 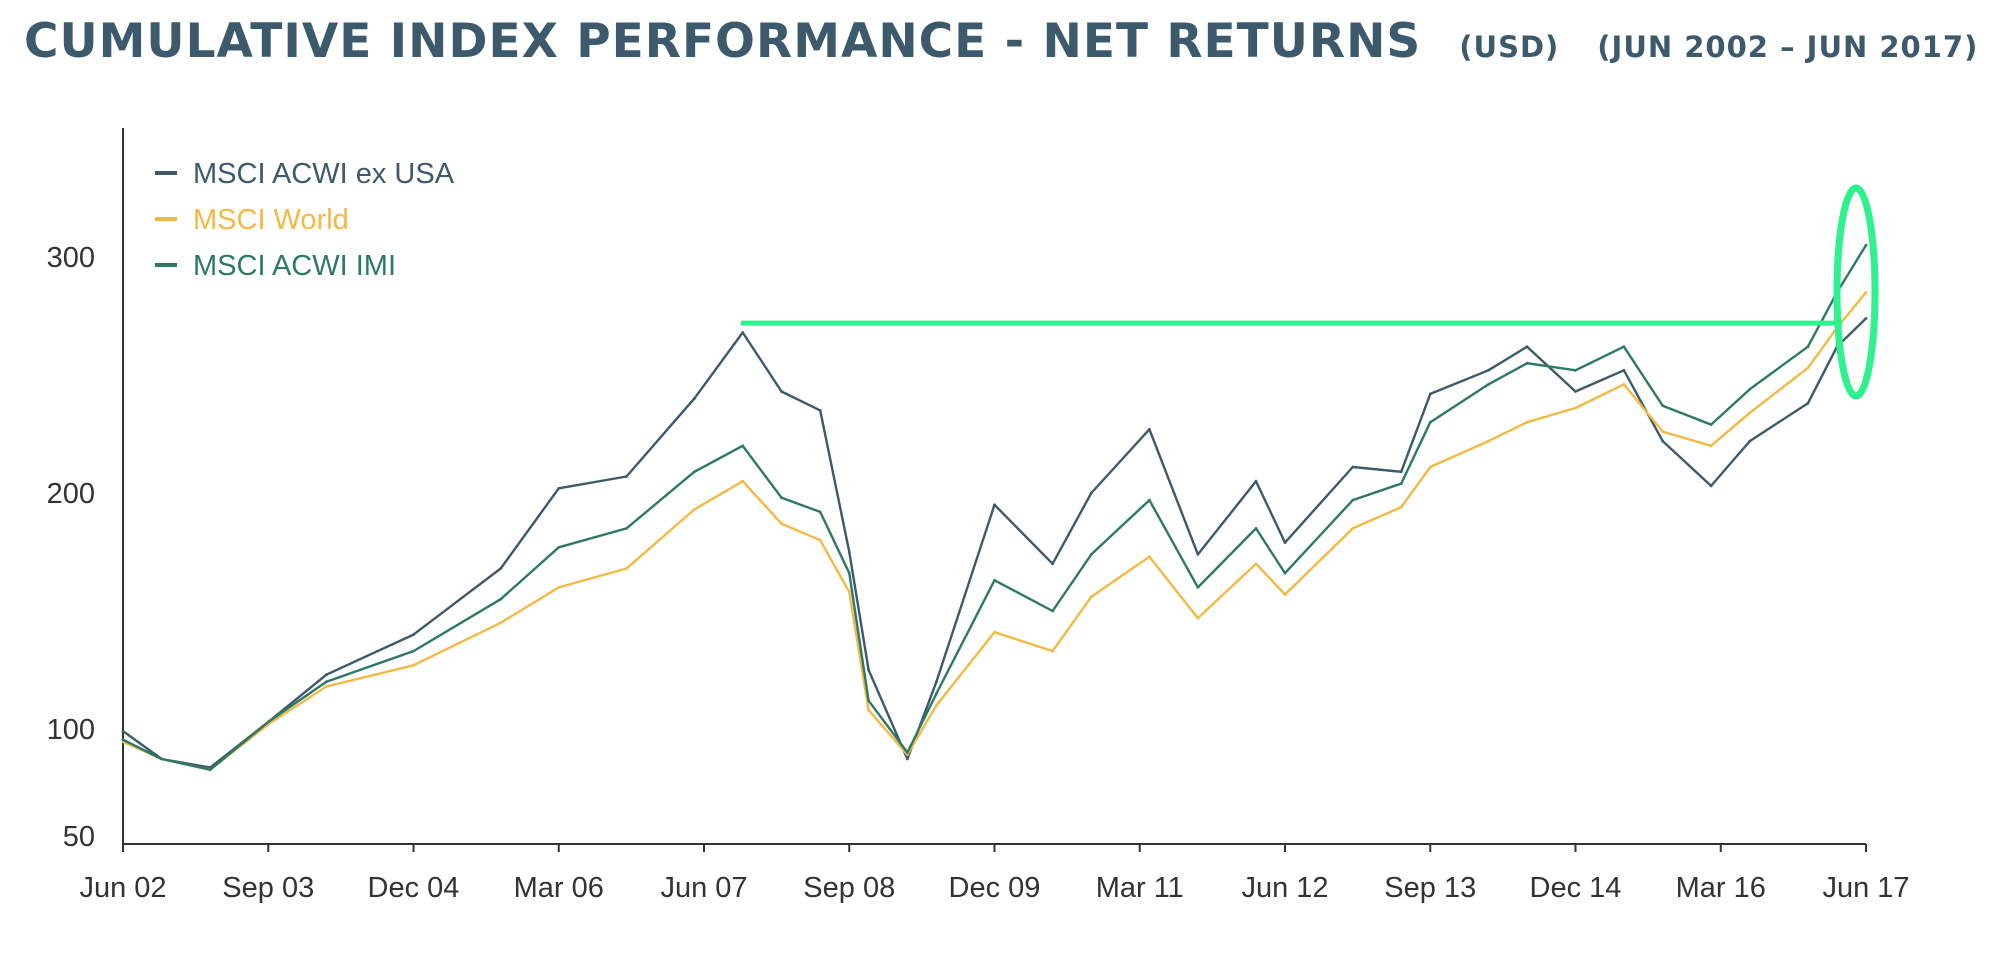 I want to click on x-tick-label: Dec 09, so click(x=995, y=888).